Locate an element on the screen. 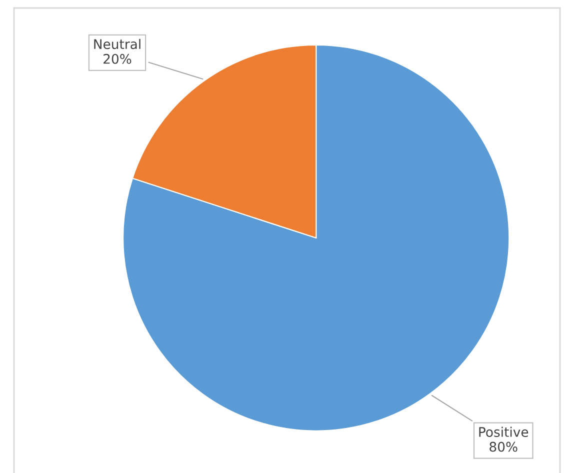 The width and height of the screenshot is (567, 473). slice-label: Neutral is located at coordinates (117, 44).